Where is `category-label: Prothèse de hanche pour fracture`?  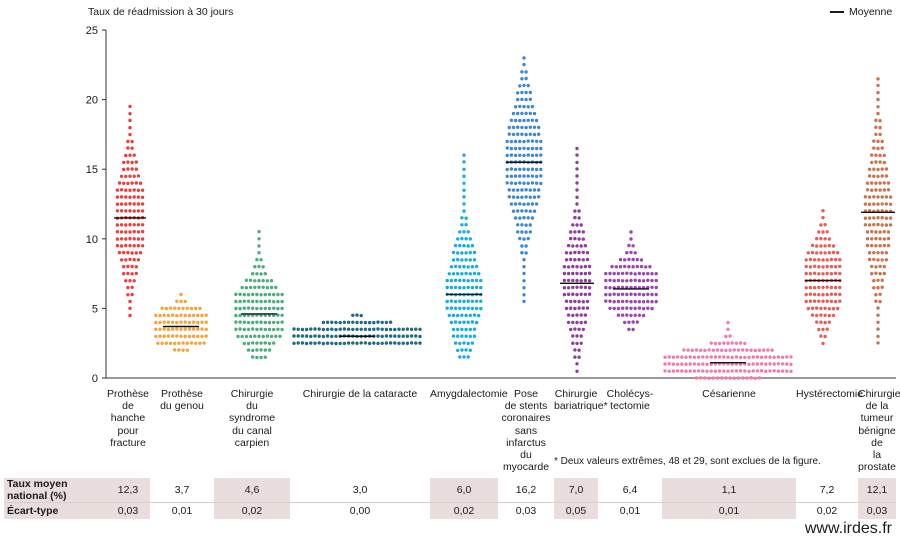
category-label: Prothèse de hanche pour fracture is located at coordinates (128, 418).